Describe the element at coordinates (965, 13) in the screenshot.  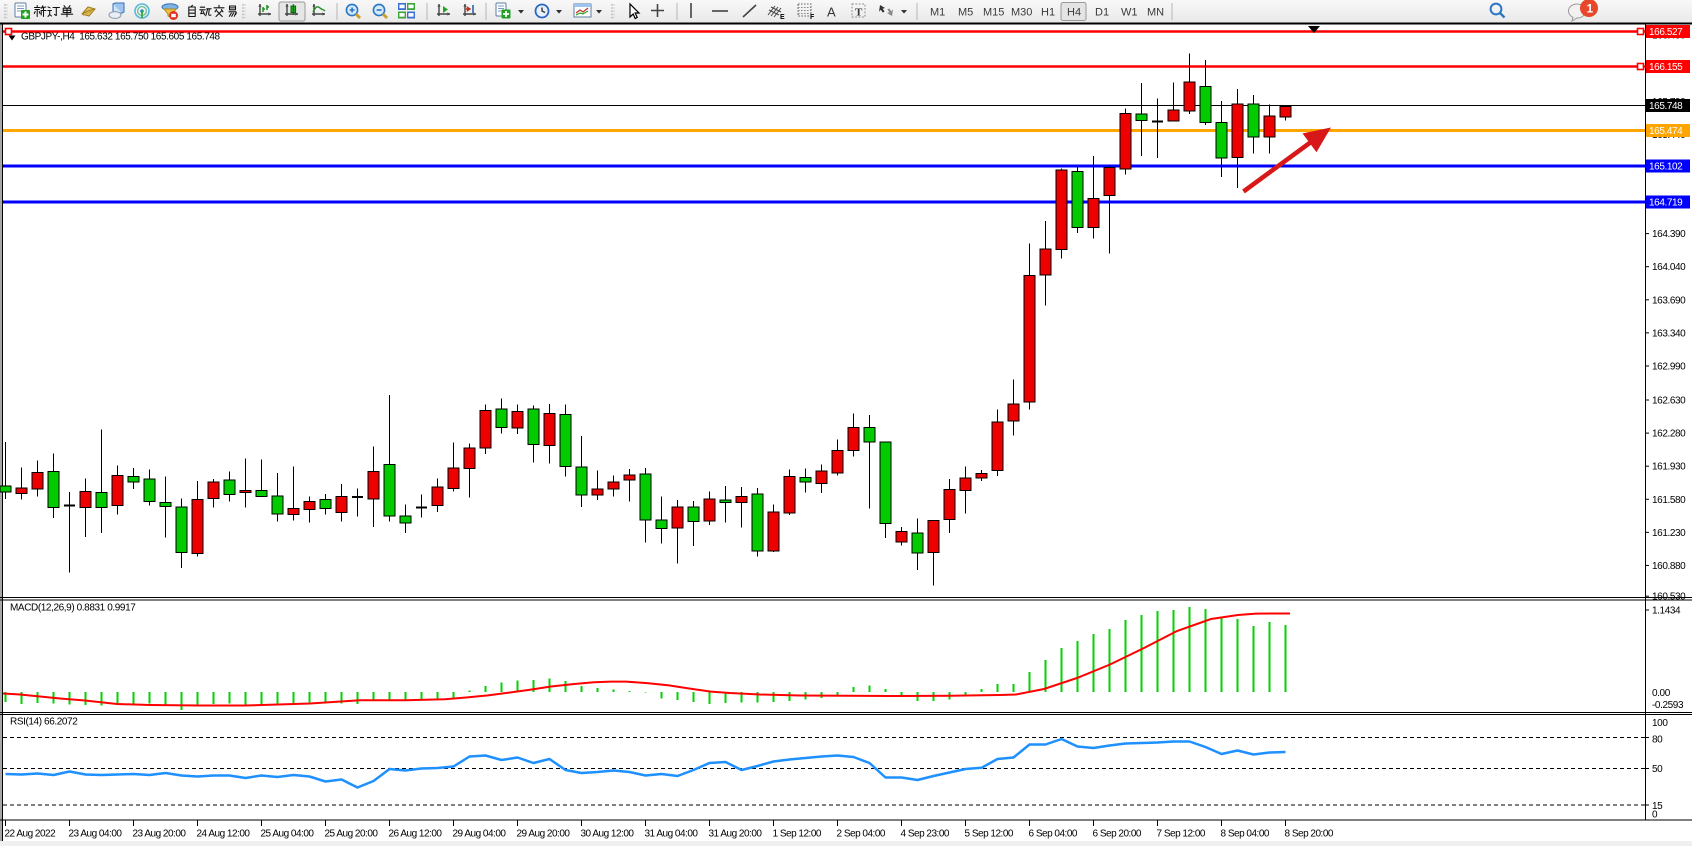
I see `svg-text: M5` at that location.